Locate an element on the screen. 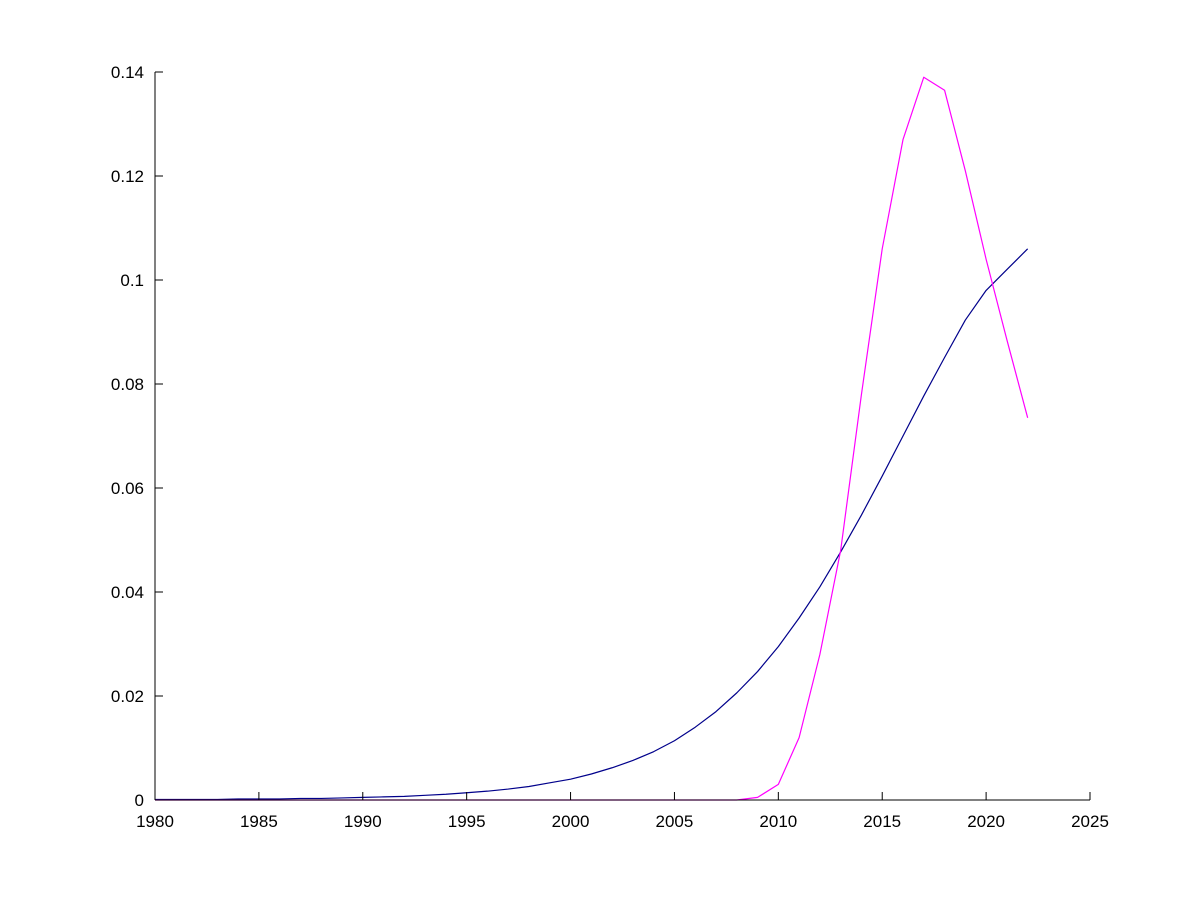  x-tick-label: 2005 is located at coordinates (675, 821).